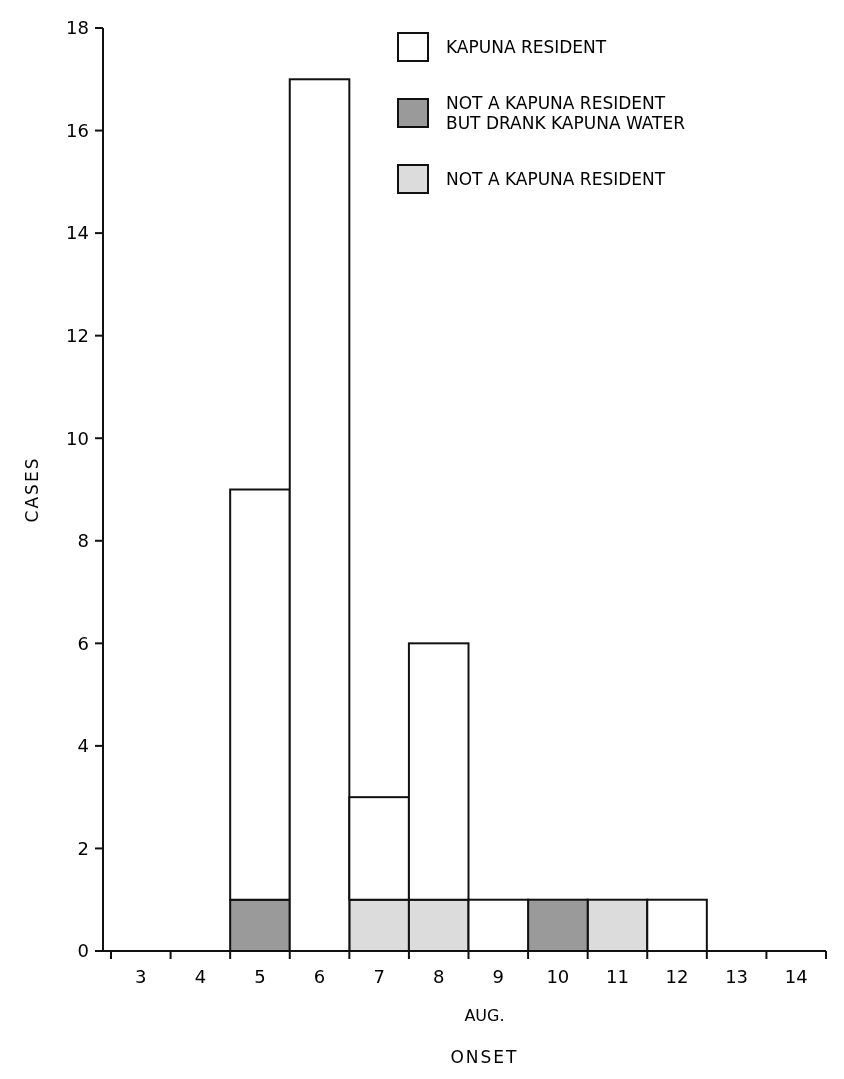 The width and height of the screenshot is (844, 1079). What do you see at coordinates (319, 976) in the screenshot?
I see `x-tick-label: 6` at bounding box center [319, 976].